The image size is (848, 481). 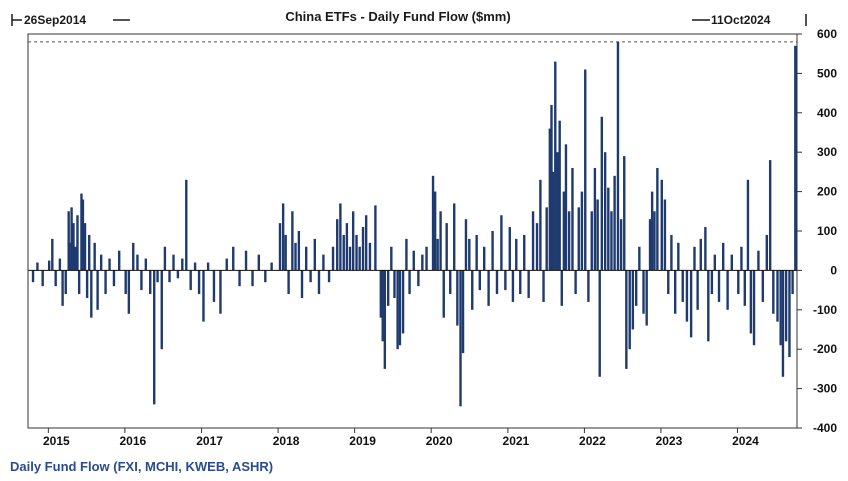 What do you see at coordinates (827, 152) in the screenshot?
I see `y-tick-label: 300` at bounding box center [827, 152].